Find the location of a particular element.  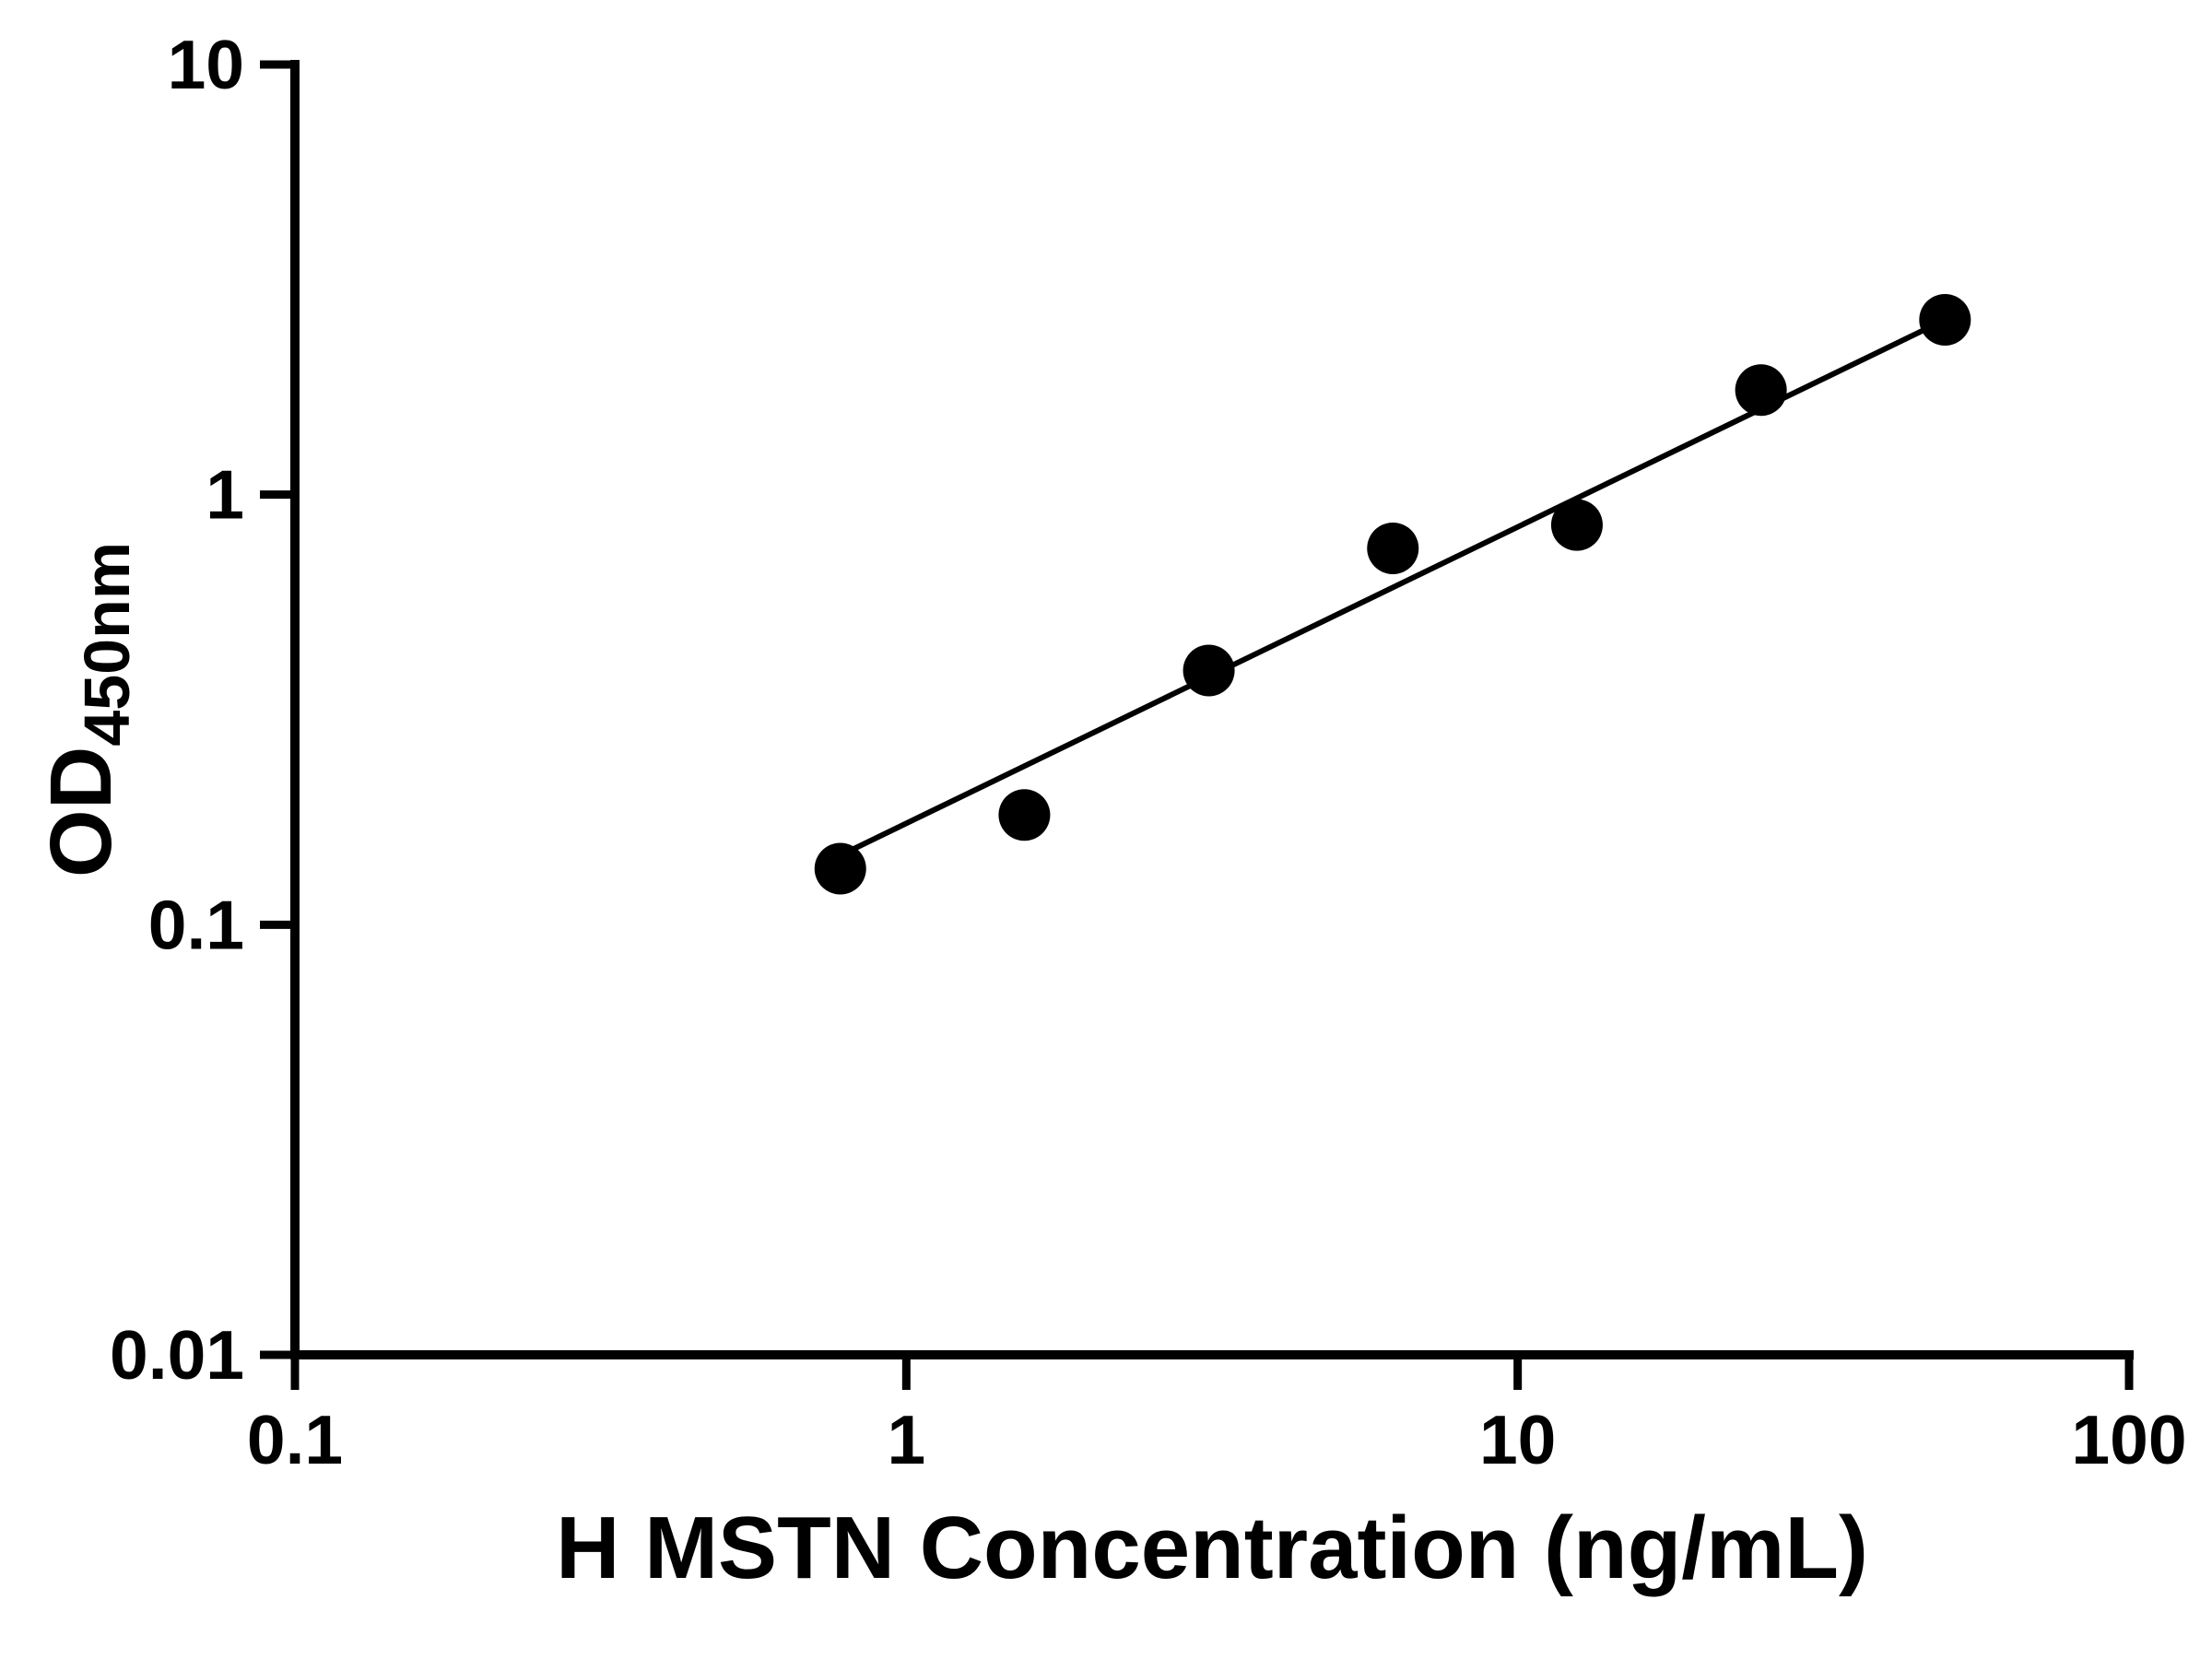

y-axis-tick-label: 10 is located at coordinates (206, 64).